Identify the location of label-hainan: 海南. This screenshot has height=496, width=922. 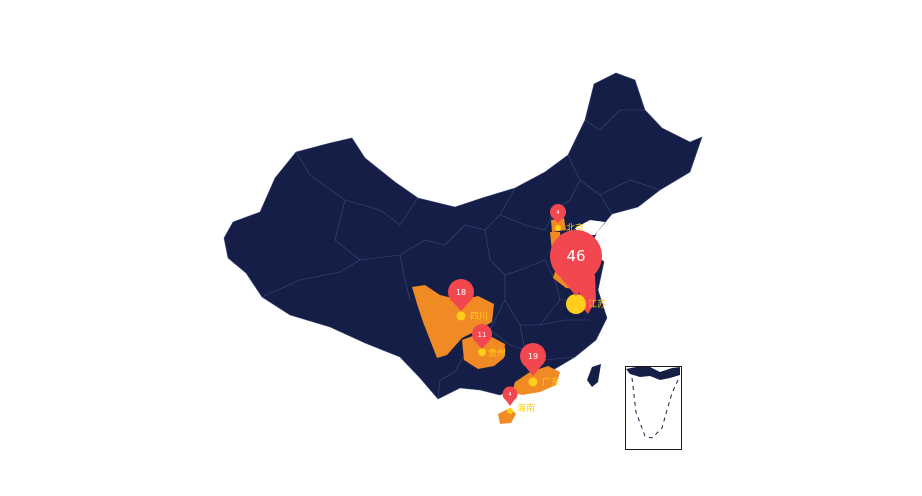
(526, 408).